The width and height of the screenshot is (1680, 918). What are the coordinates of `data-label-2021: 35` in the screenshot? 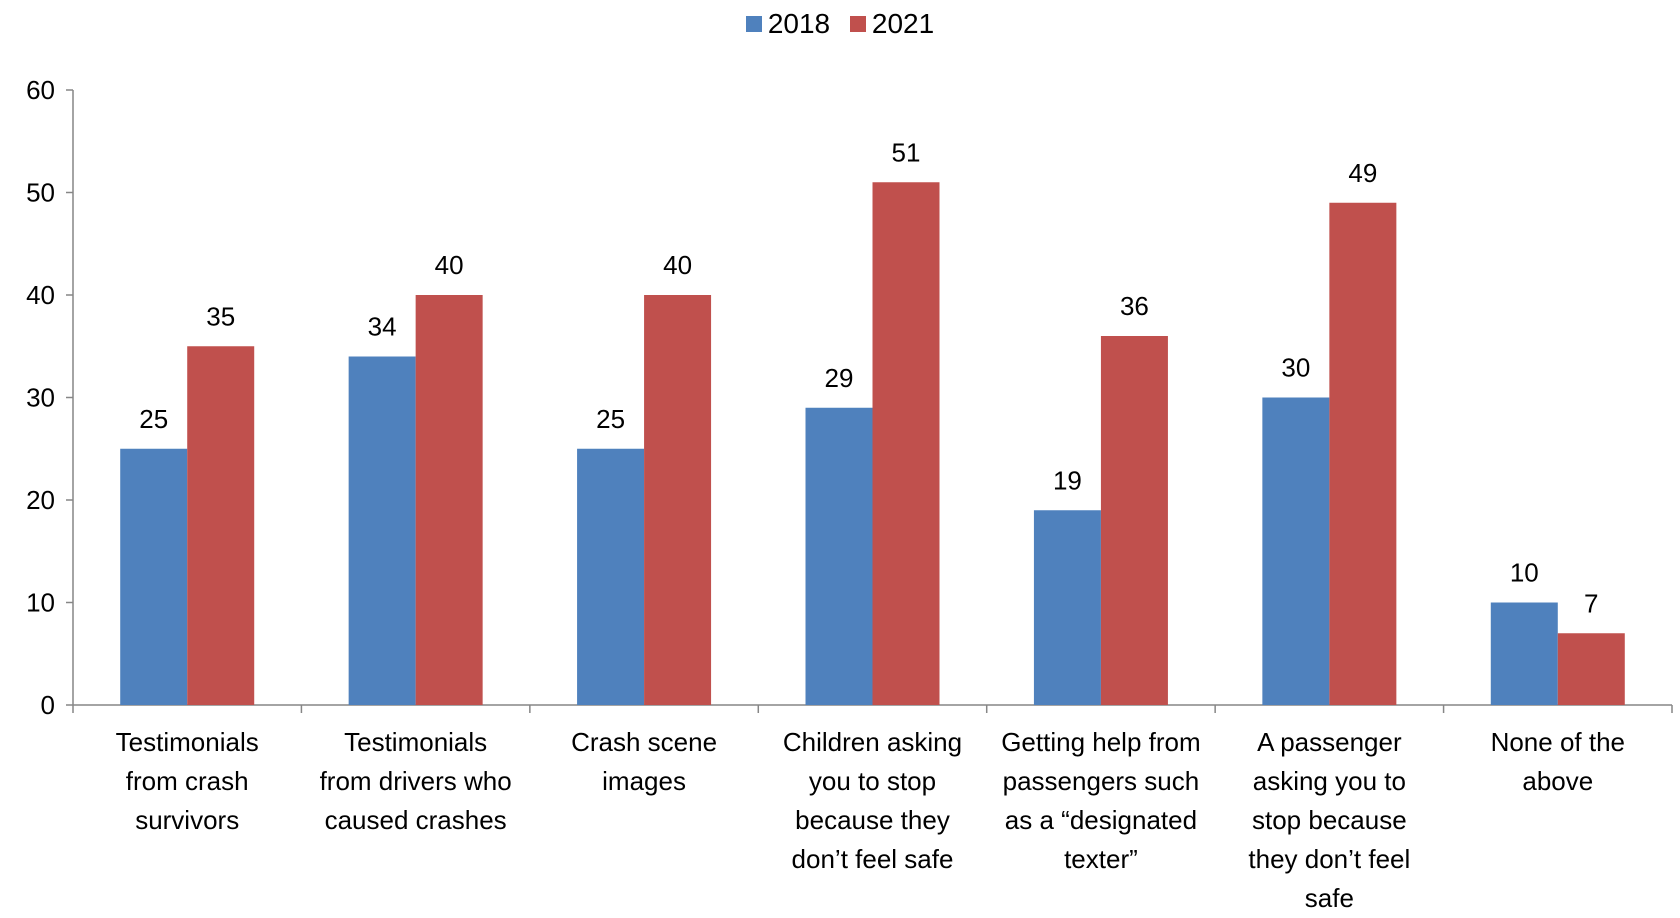 It's located at (220, 316).